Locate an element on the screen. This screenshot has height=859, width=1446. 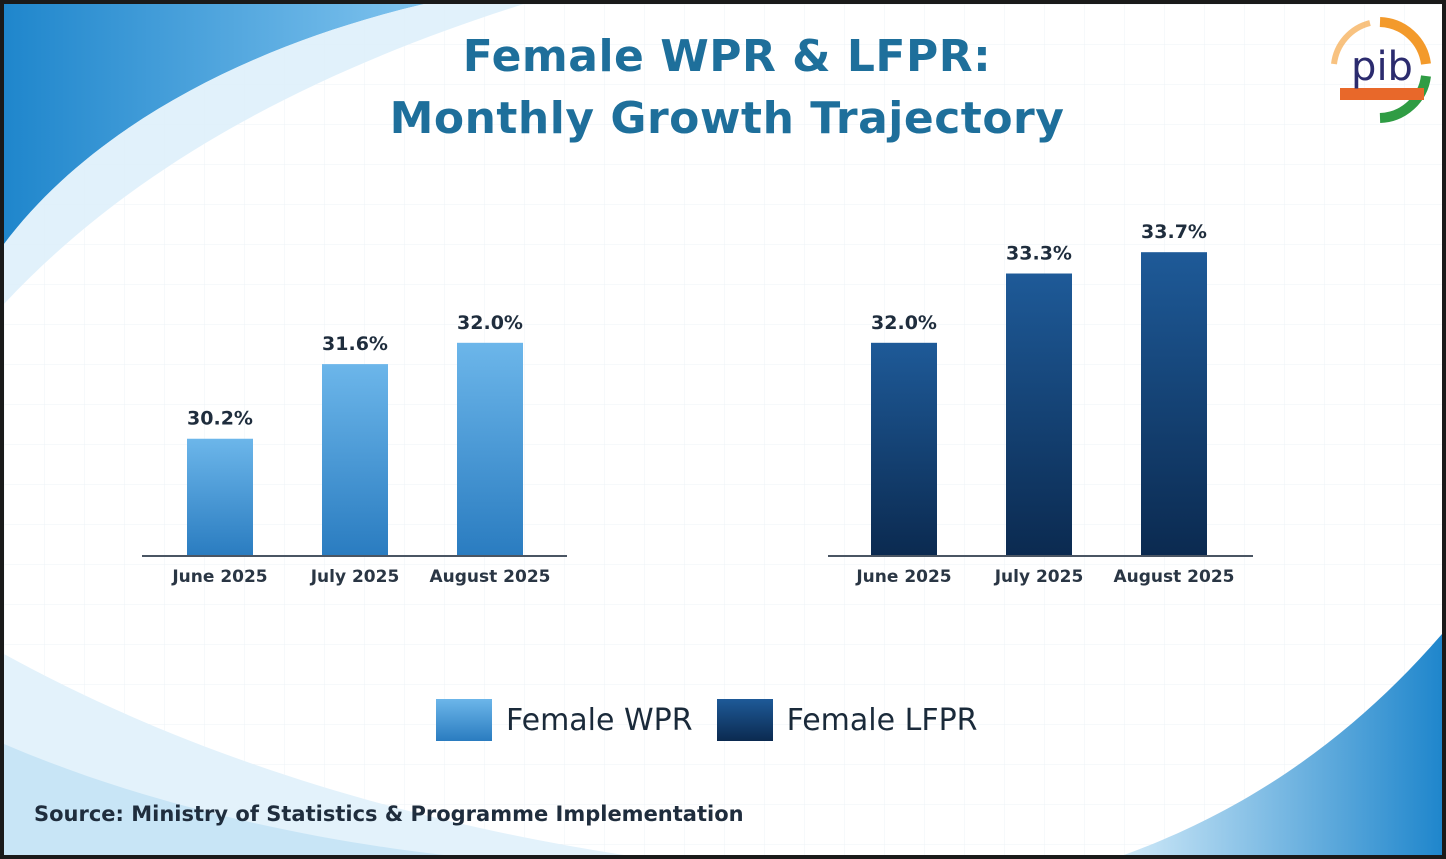
legend-label-wpr: Female WPR is located at coordinates (599, 720).